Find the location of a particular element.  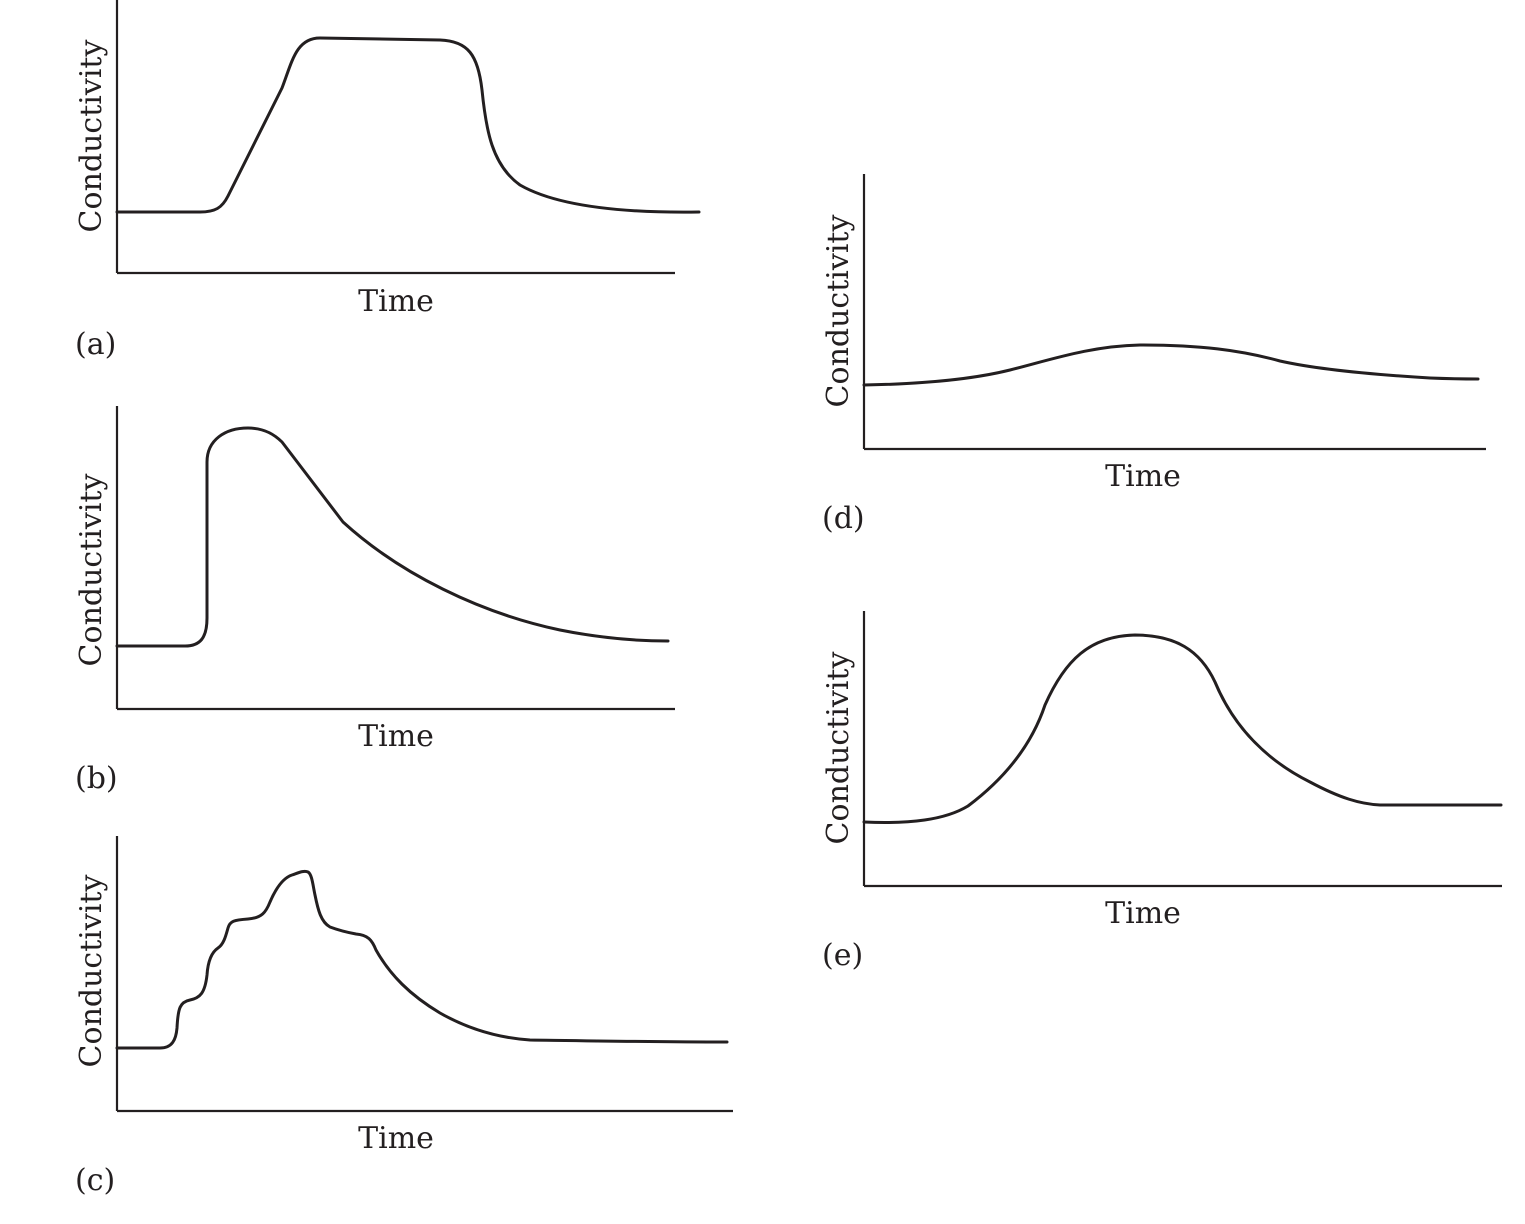

panel-b: Conductivity Time (b) is located at coordinates (374, 601).